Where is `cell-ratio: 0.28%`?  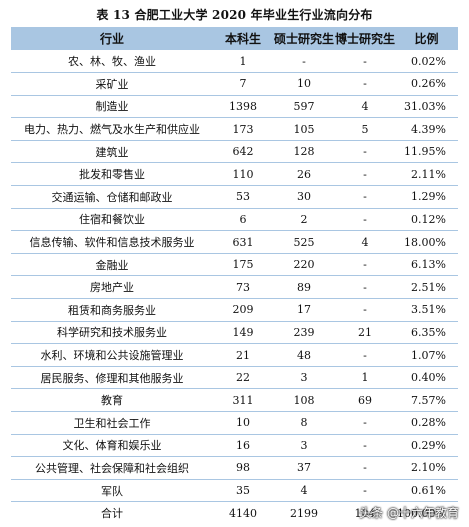 cell-ratio: 0.28% is located at coordinates (428, 423).